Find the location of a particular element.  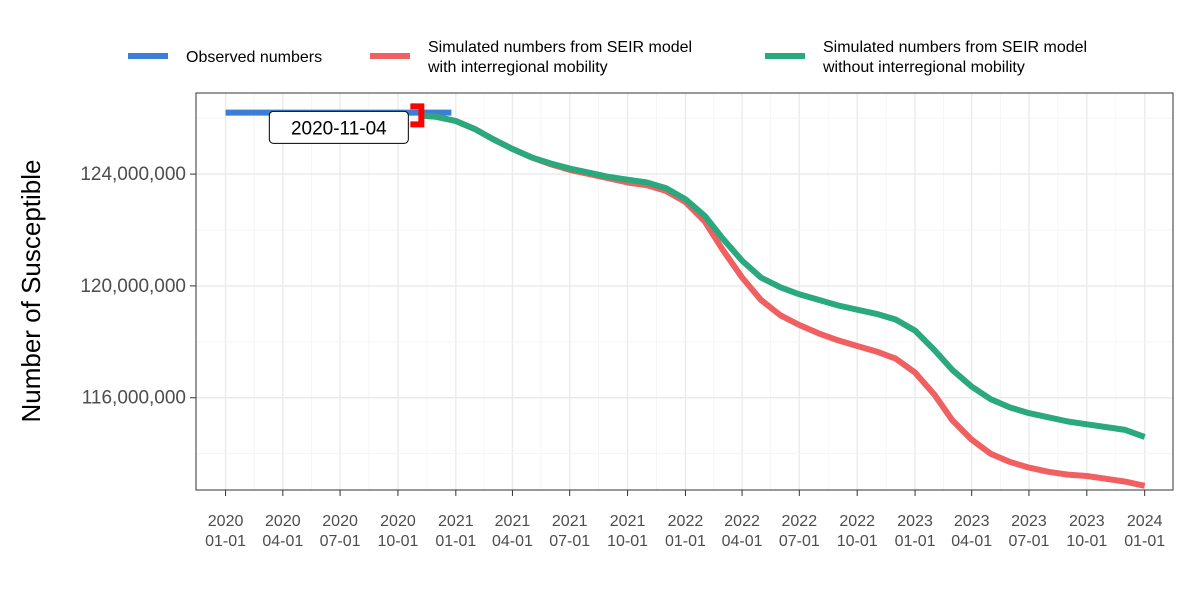

y-axis-label: Number of Susceptible is located at coordinates (31, 290).